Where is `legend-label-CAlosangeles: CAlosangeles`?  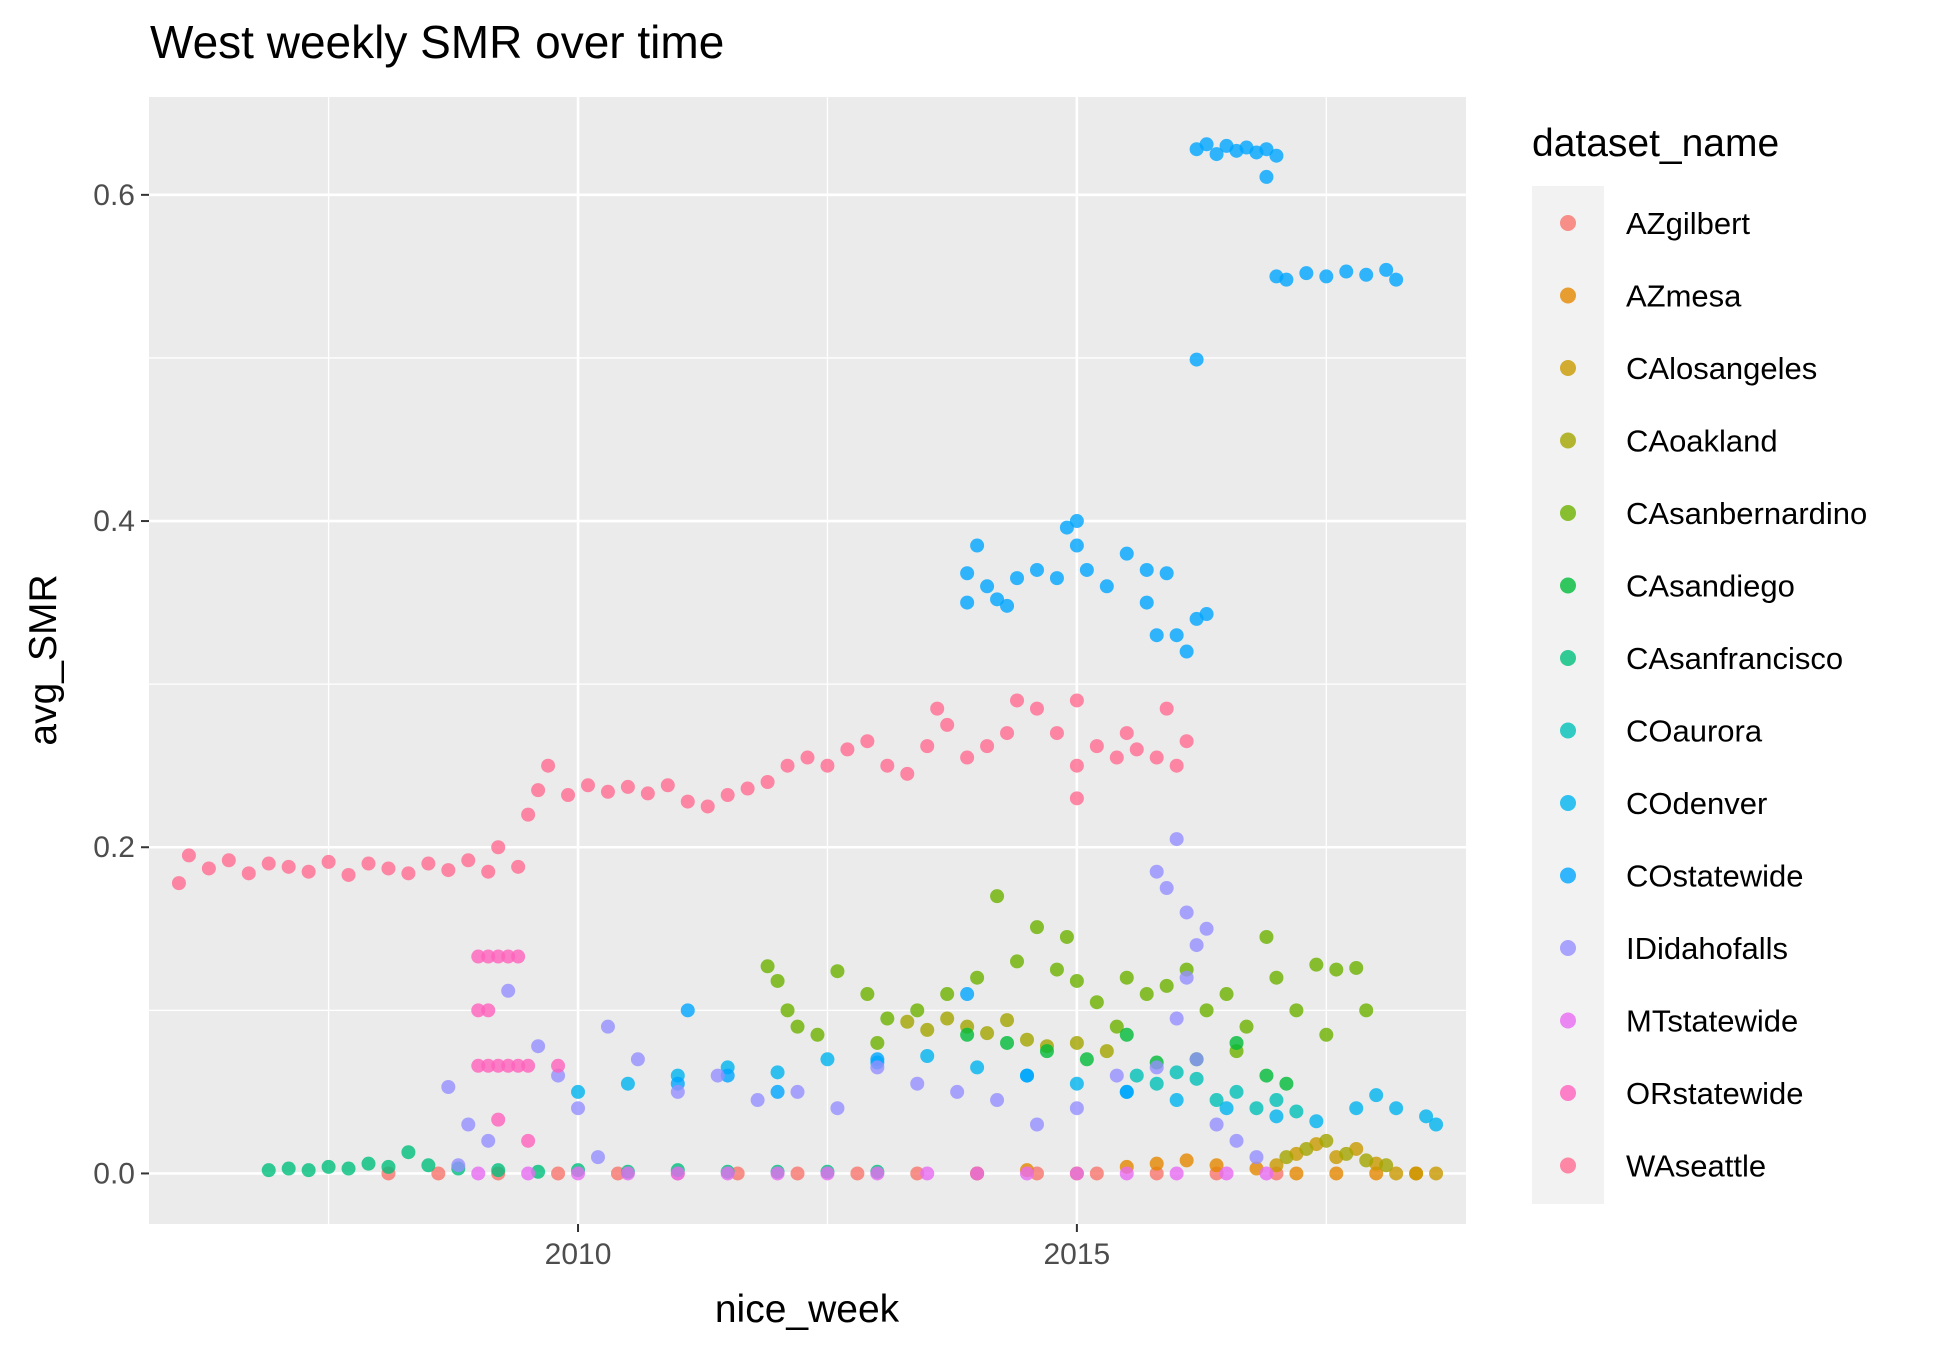 legend-label-CAlosangeles: CAlosangeles is located at coordinates (1721, 368).